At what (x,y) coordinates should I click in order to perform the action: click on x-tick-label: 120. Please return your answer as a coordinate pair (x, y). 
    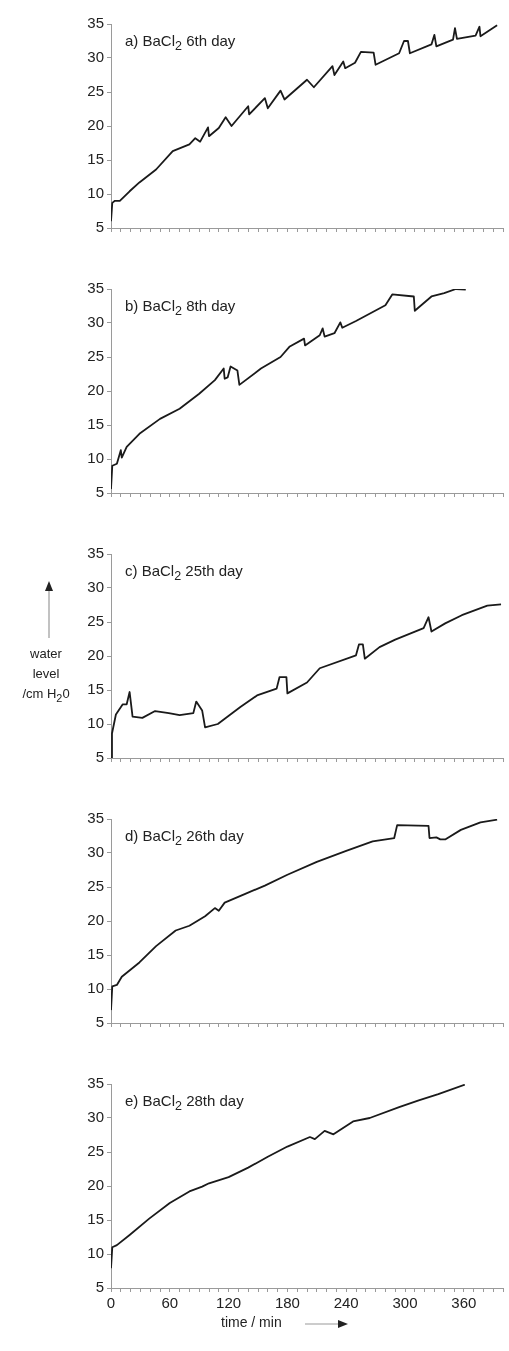
    Looking at the image, I should click on (229, 1303).